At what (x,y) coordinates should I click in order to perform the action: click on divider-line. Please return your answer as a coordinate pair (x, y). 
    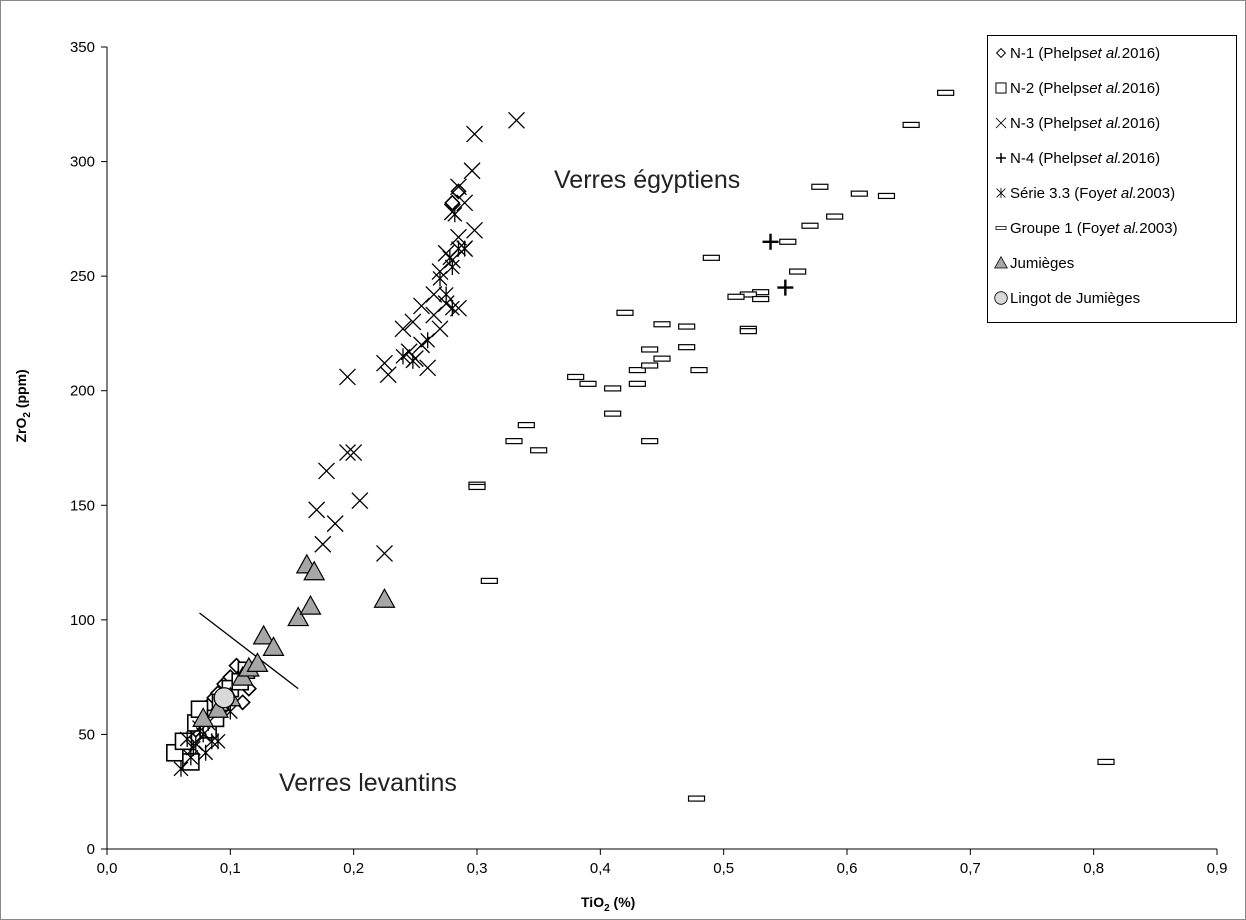
    Looking at the image, I should click on (249, 651).